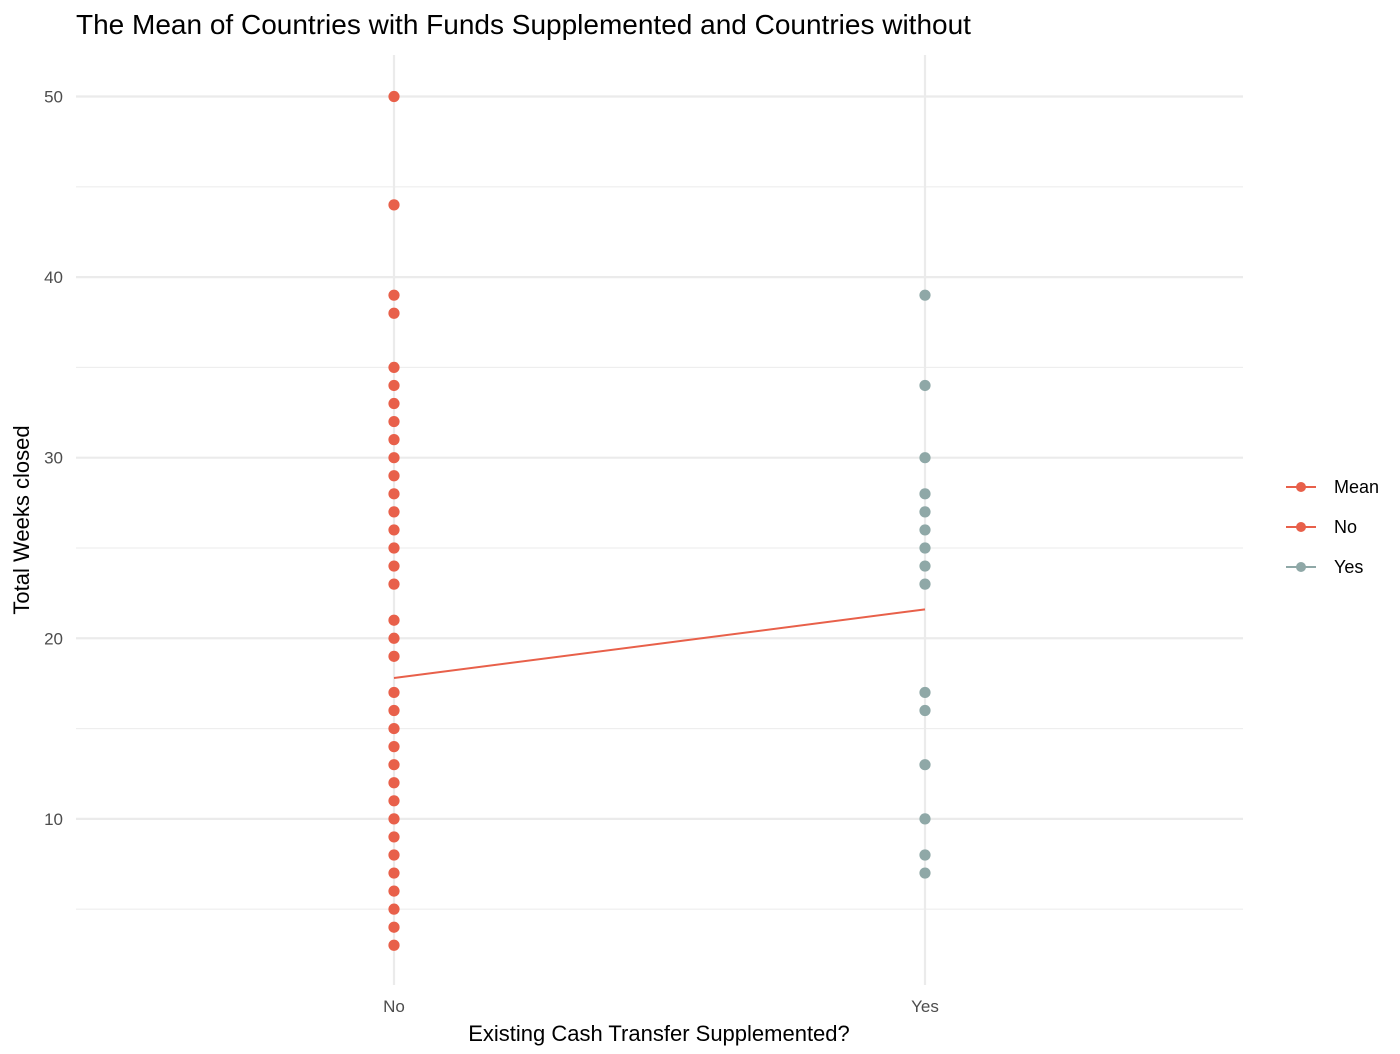 The height and width of the screenshot is (1054, 1400). I want to click on y-tick-label: 10, so click(53, 819).